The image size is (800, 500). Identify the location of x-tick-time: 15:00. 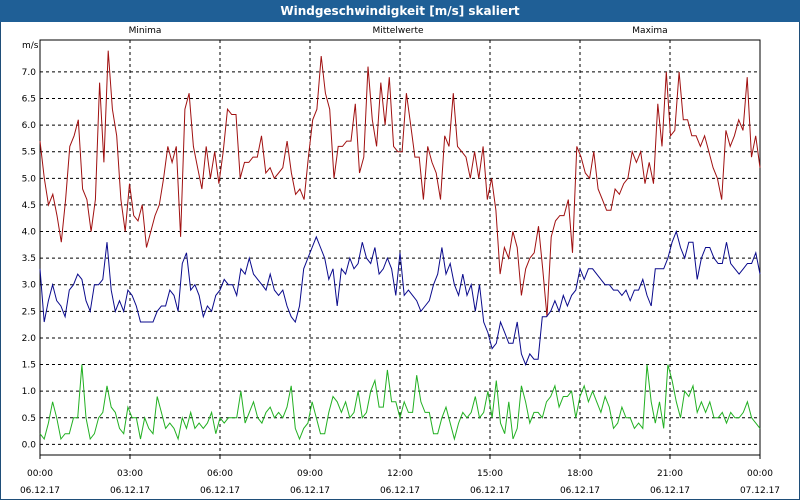
(490, 474).